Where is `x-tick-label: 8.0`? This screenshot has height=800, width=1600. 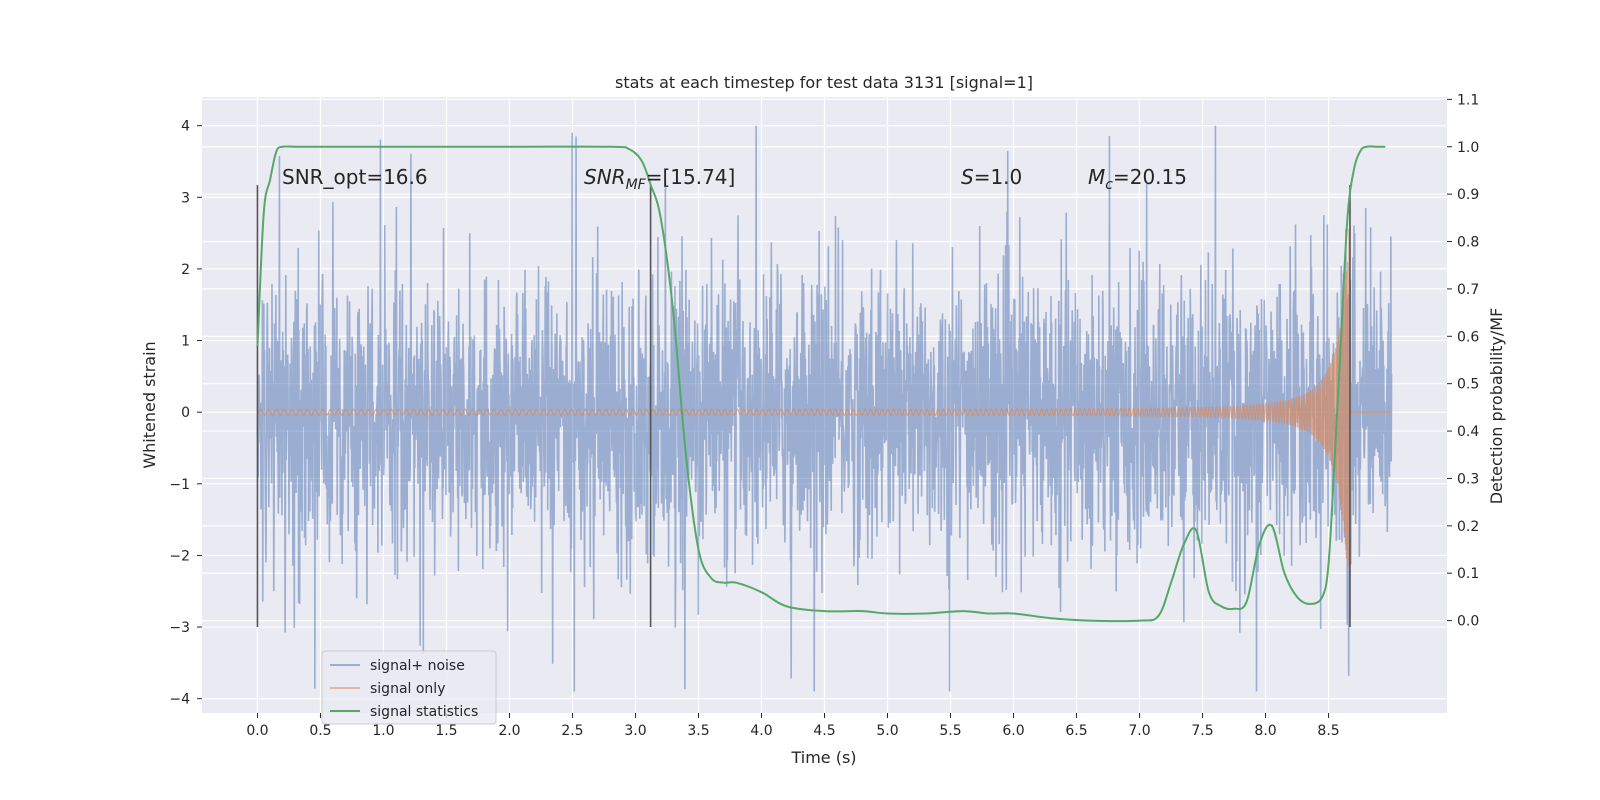
x-tick-label: 8.0 is located at coordinates (1265, 731).